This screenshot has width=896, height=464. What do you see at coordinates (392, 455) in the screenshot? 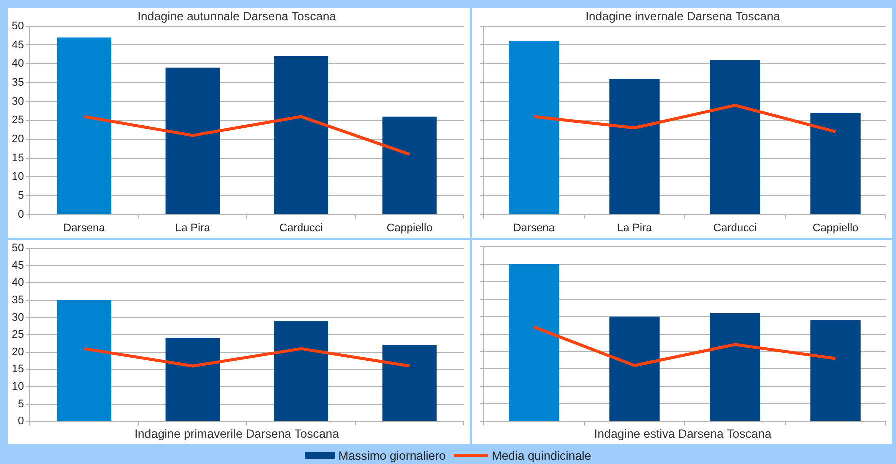
I see `legend-label: Massimo giornaliero` at bounding box center [392, 455].